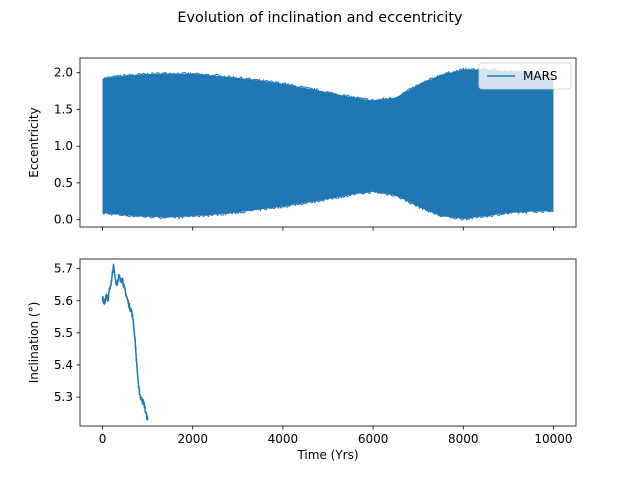  What do you see at coordinates (34, 142) in the screenshot?
I see `y-axis-label: Eccentricity` at bounding box center [34, 142].